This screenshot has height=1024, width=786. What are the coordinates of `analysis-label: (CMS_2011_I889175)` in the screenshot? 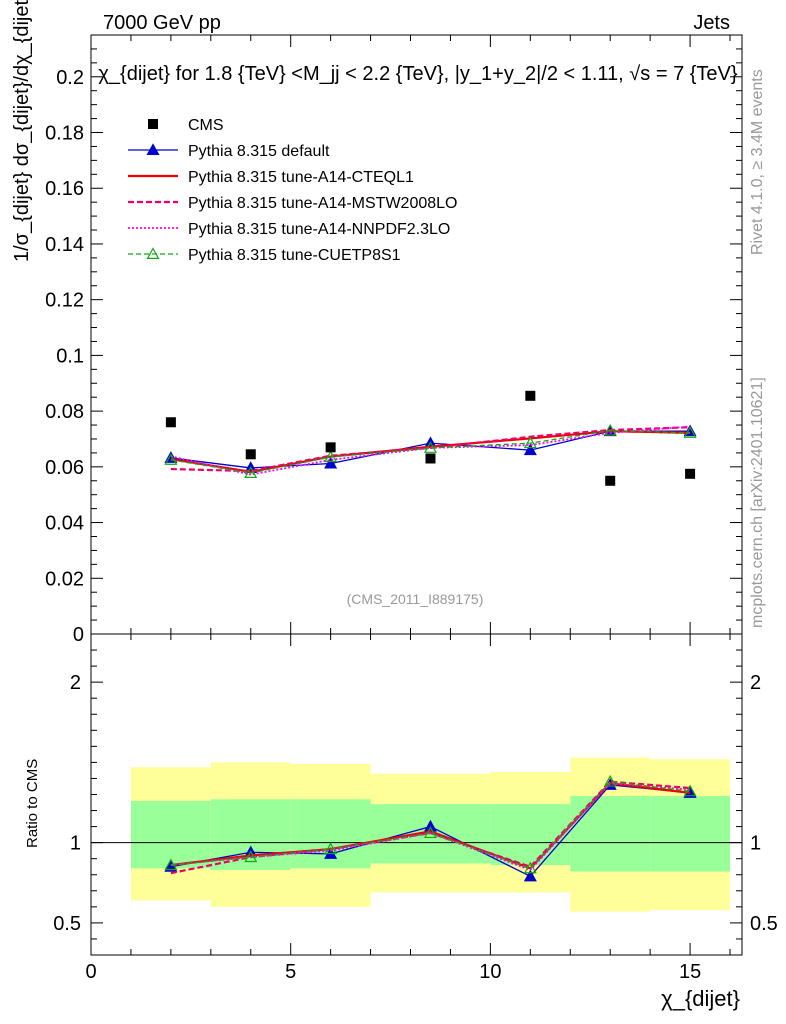 It's located at (415, 599).